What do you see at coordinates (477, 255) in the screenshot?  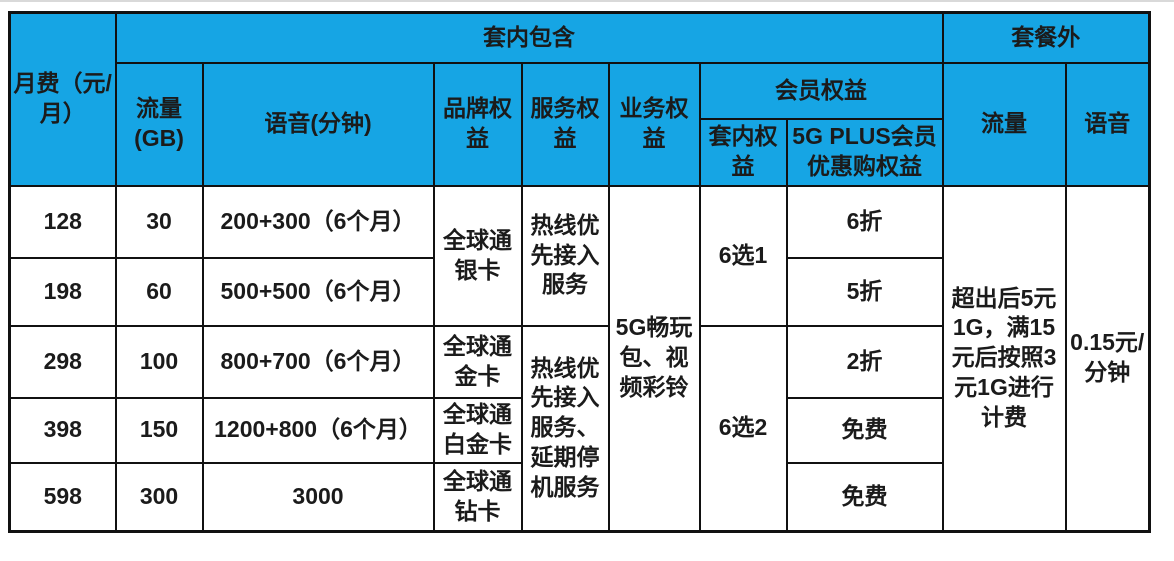 I see `cell-brand-silver-card: 全球通 银卡` at bounding box center [477, 255].